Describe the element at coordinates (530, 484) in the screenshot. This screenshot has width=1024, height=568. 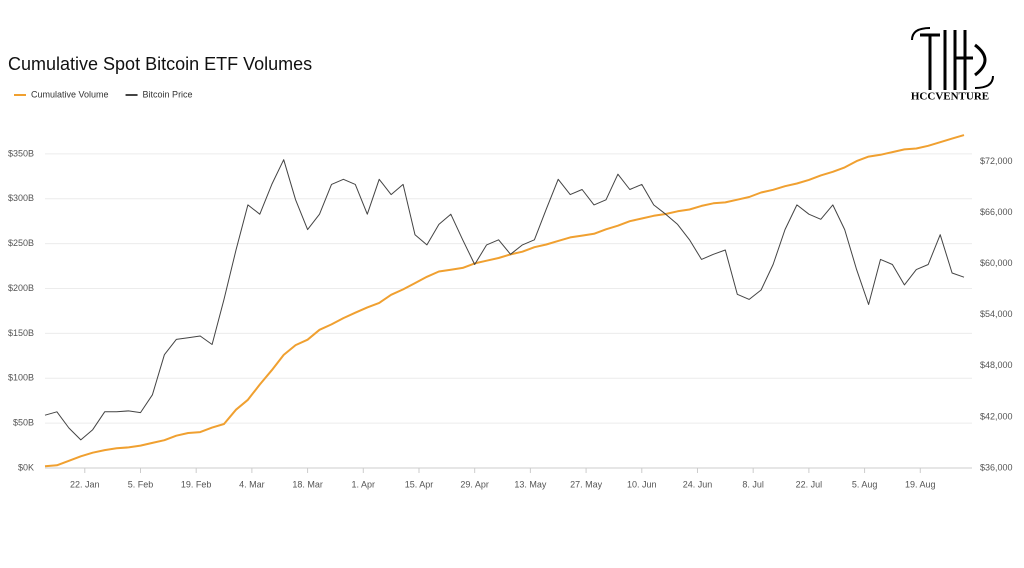
I see `x-tick-label: 13. May` at that location.